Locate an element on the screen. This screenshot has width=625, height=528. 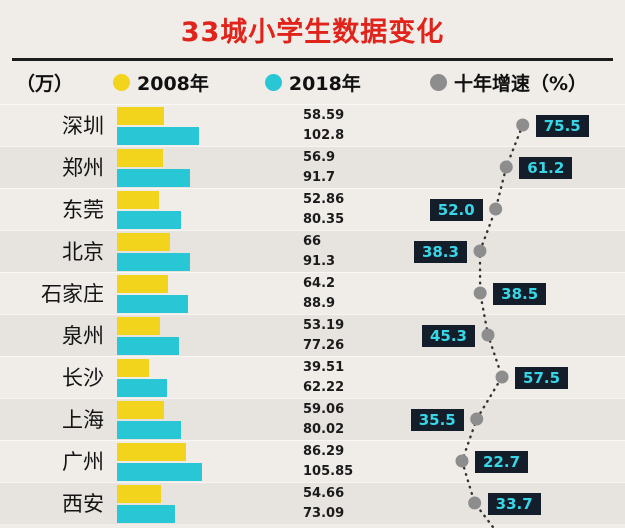
chart-row: 泉州 53.19 77.26 45.3 is located at coordinates (312, 335).